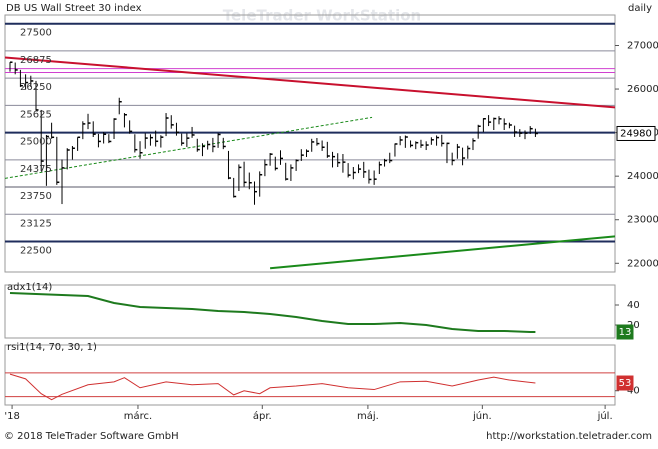  Describe the element at coordinates (36, 33) in the screenshot. I see `level-label: 27500` at that location.